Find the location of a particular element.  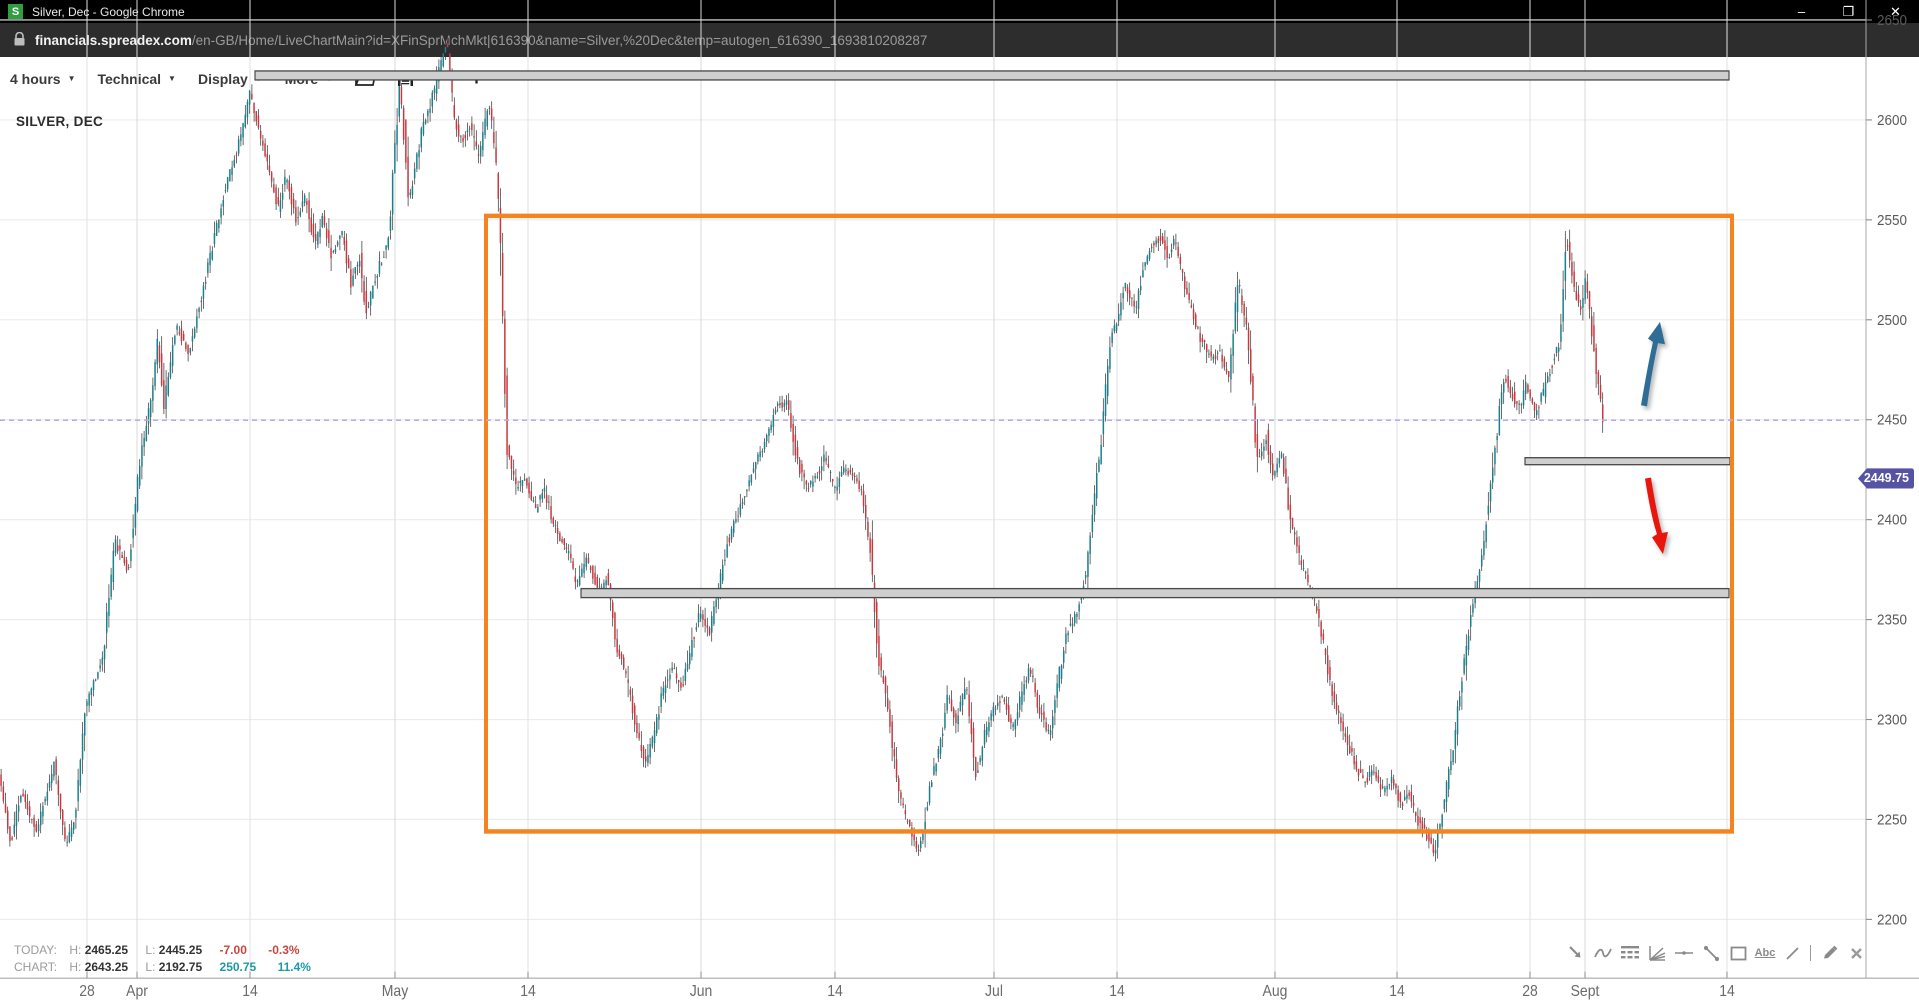

chart-high-value: 2643.25 is located at coordinates (106, 967).